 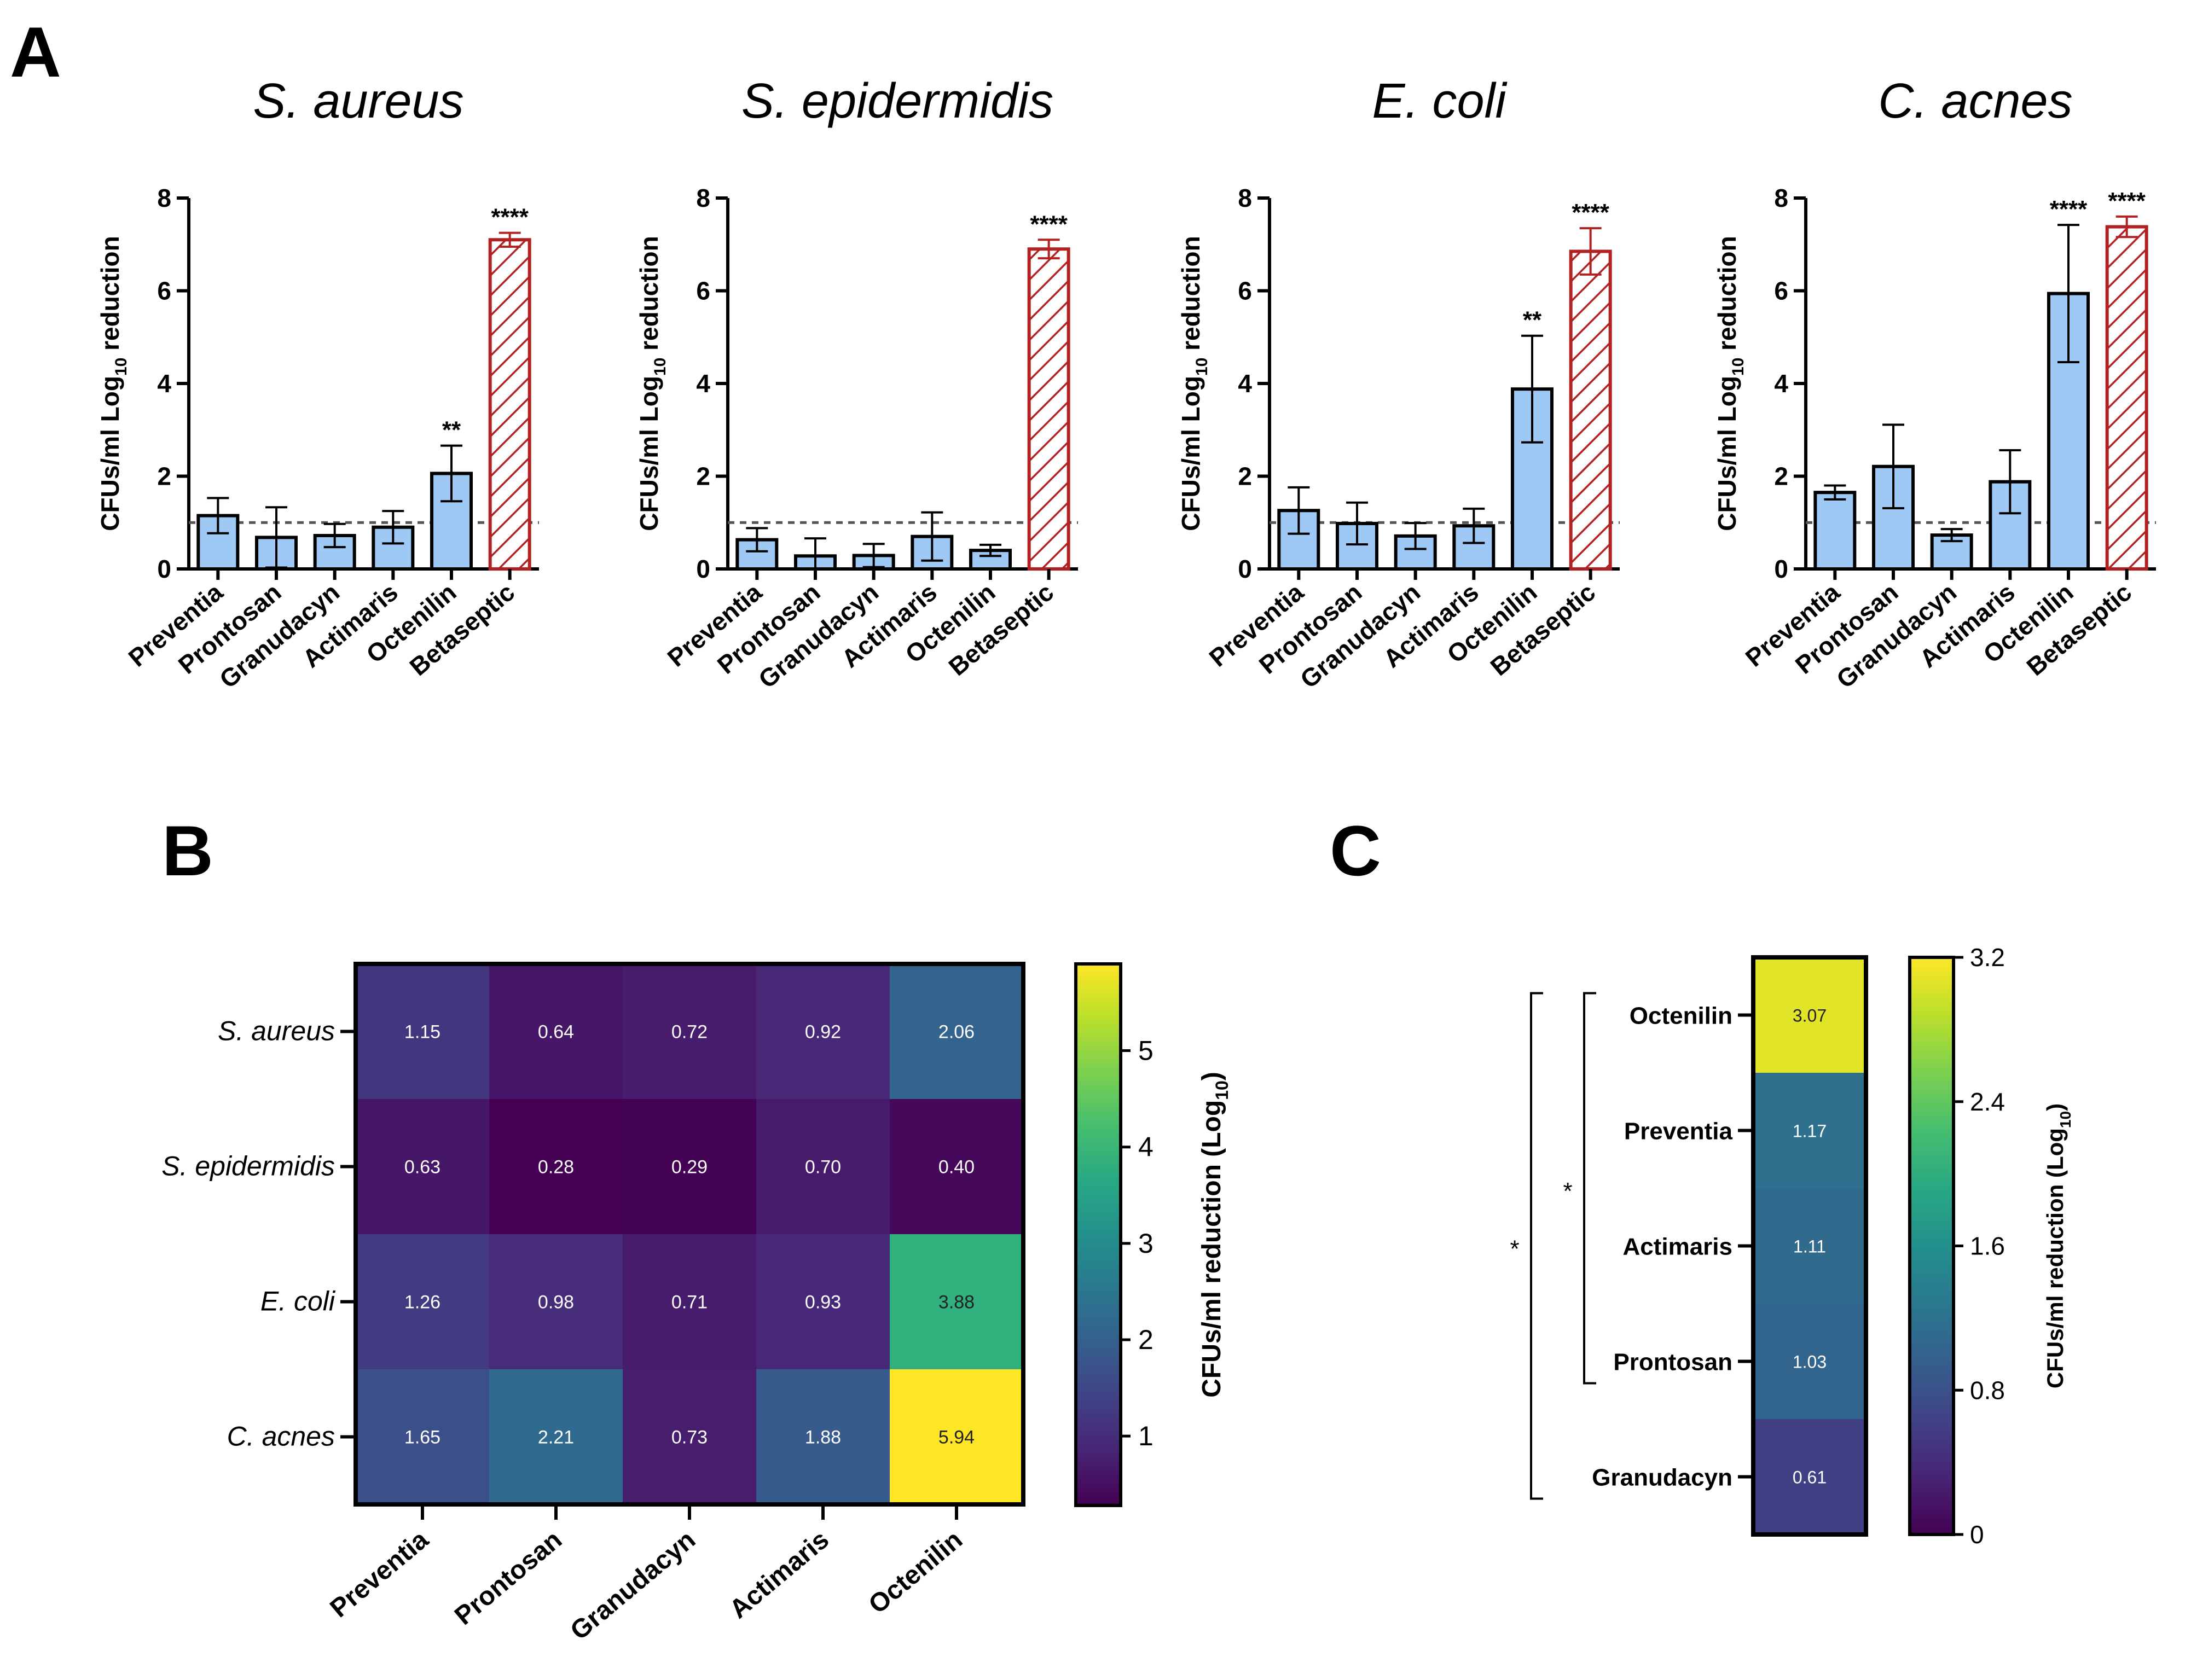 I want to click on cell-value-label: 0.64, so click(x=556, y=1032).